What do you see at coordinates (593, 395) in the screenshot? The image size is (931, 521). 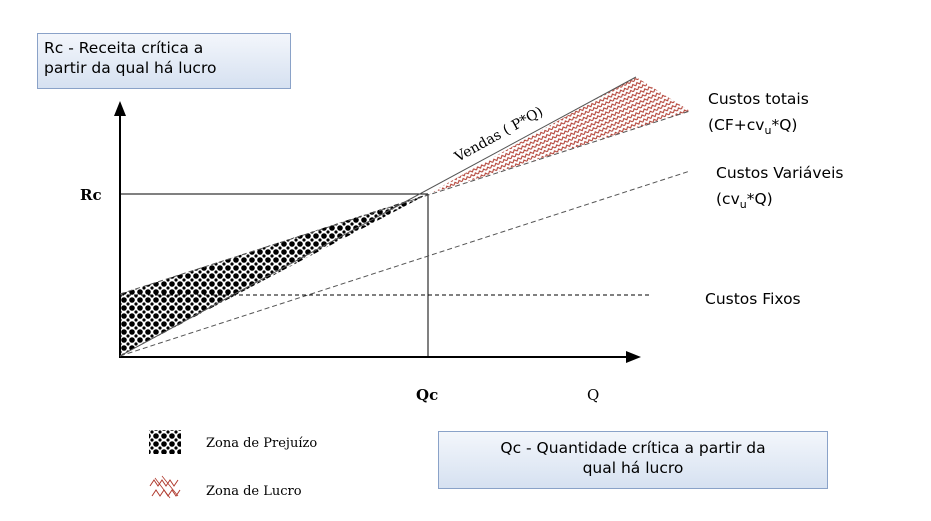 I see `q-label: Q` at bounding box center [593, 395].